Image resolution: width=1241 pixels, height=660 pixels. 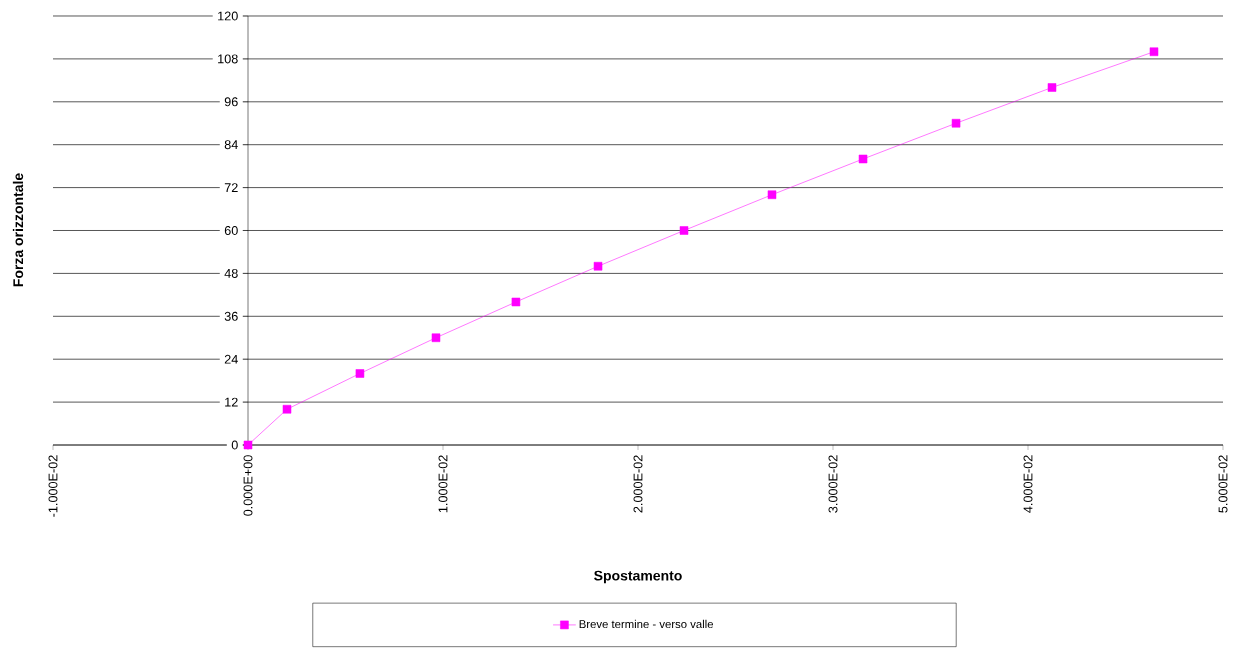 I want to click on x-tick-label: 4.000E-02, so click(x=1028, y=484).